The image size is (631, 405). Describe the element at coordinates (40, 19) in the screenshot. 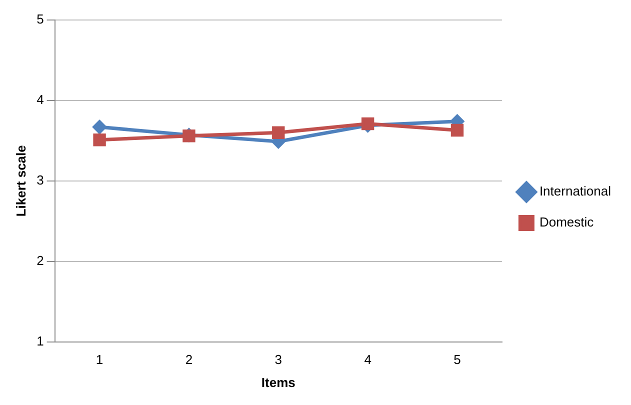

I see `y-tick-label: 5` at that location.